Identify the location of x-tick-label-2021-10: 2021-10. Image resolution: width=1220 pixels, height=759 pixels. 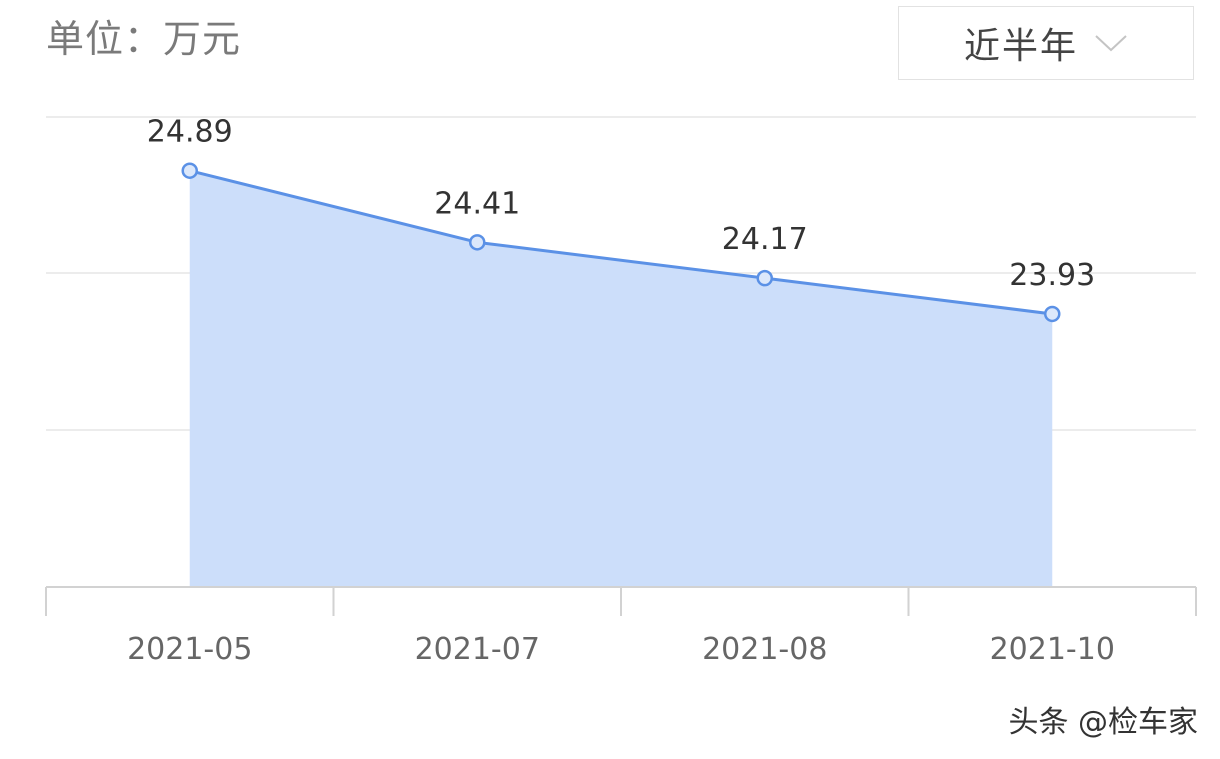
(1052, 649).